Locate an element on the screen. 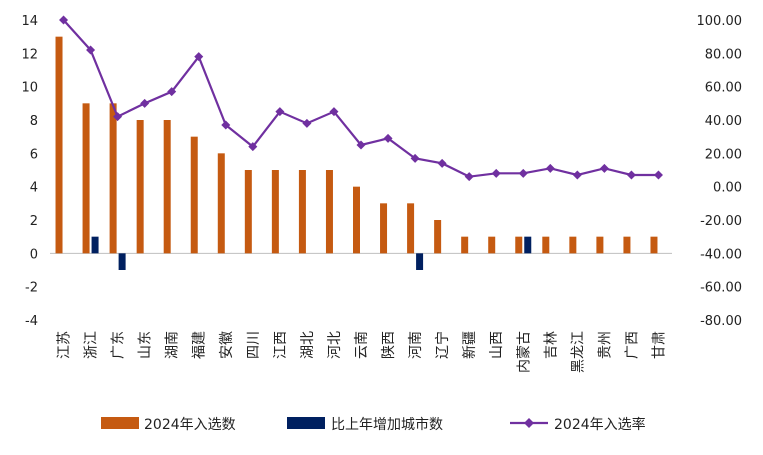 The width and height of the screenshot is (763, 455). category-label: 江西 is located at coordinates (281, 345).